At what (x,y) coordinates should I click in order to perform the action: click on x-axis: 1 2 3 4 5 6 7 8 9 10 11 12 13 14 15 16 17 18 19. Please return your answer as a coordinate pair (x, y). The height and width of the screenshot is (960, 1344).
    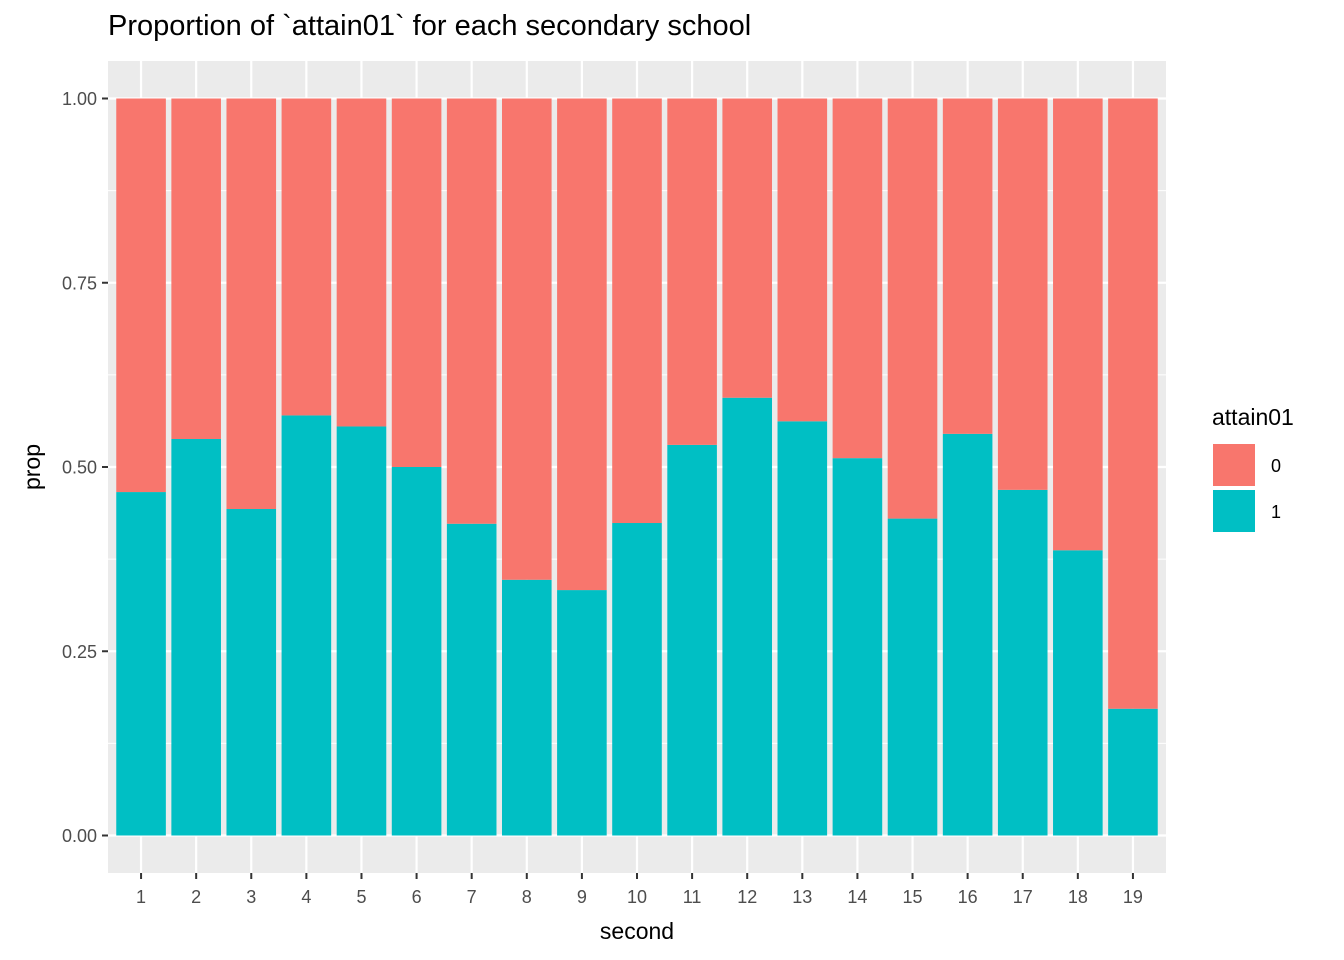
    Looking at the image, I should click on (639, 890).